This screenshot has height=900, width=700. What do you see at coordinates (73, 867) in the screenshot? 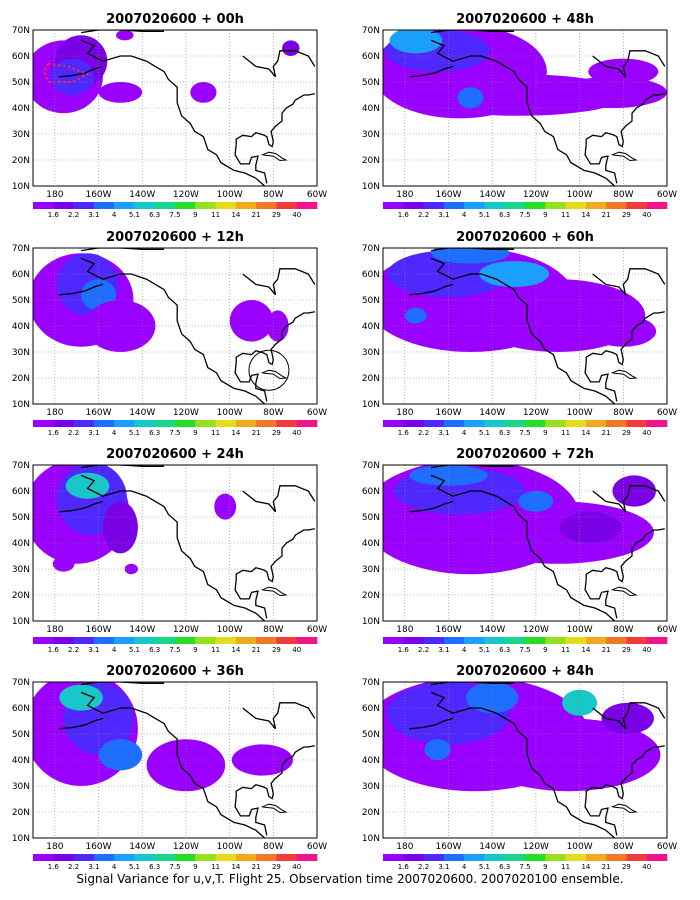
I see `colorbar-label: 2.2` at bounding box center [73, 867].